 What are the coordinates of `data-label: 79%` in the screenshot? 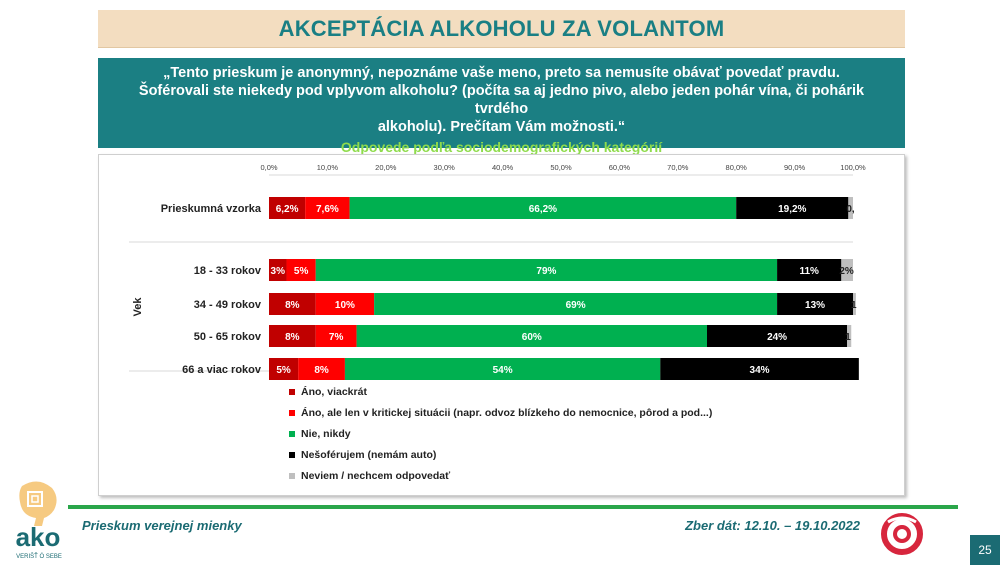 It's located at (546, 271).